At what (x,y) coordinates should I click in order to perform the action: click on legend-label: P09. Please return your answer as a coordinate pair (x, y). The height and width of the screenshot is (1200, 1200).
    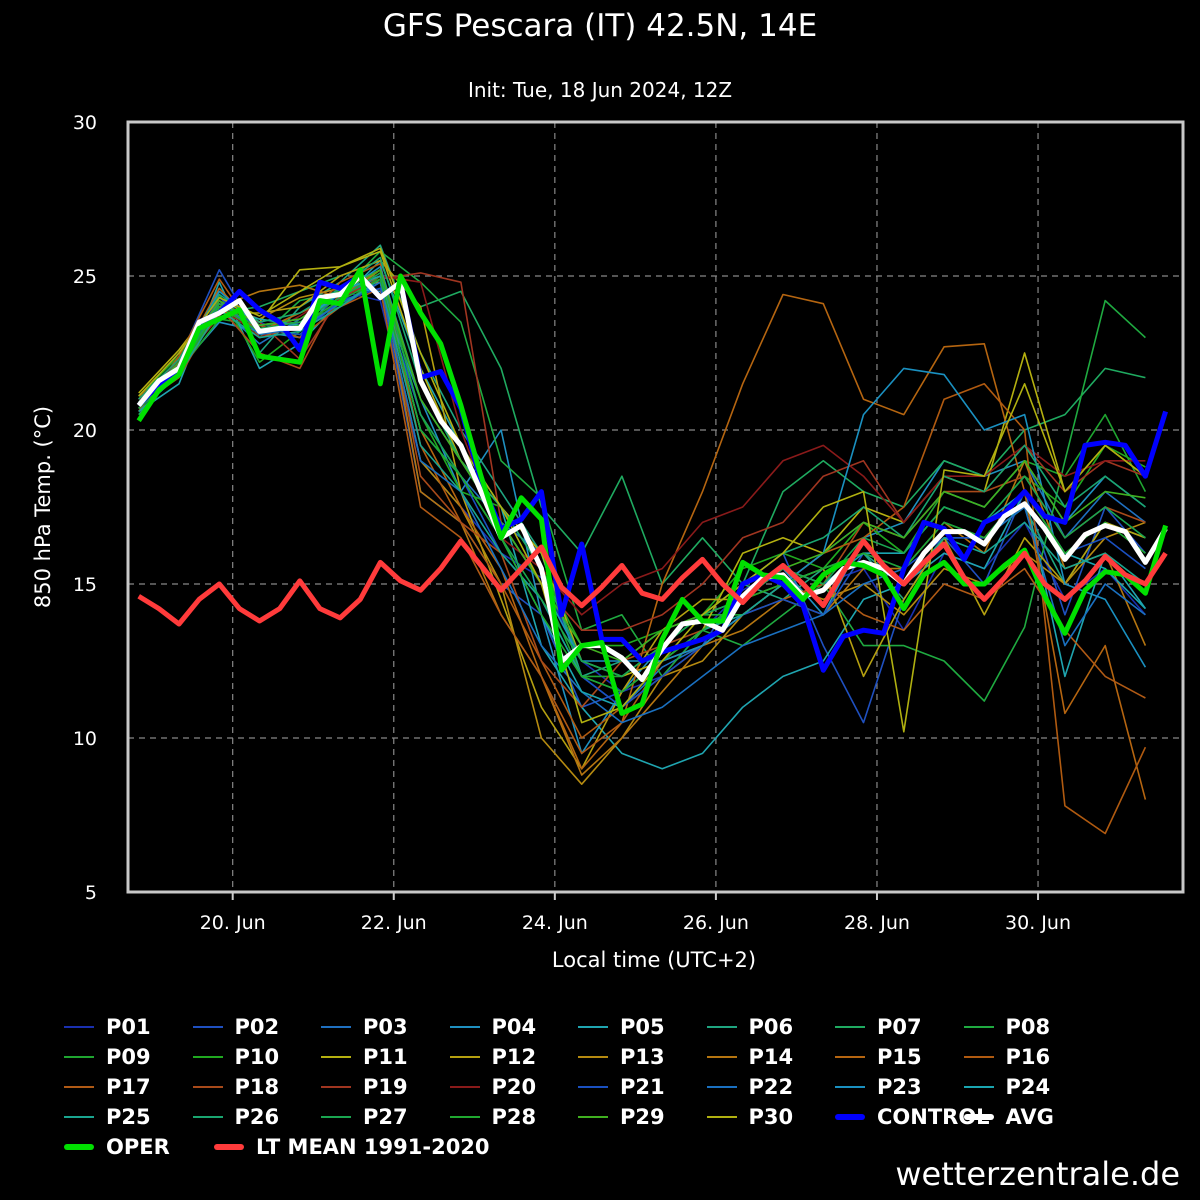
    Looking at the image, I should click on (128, 1057).